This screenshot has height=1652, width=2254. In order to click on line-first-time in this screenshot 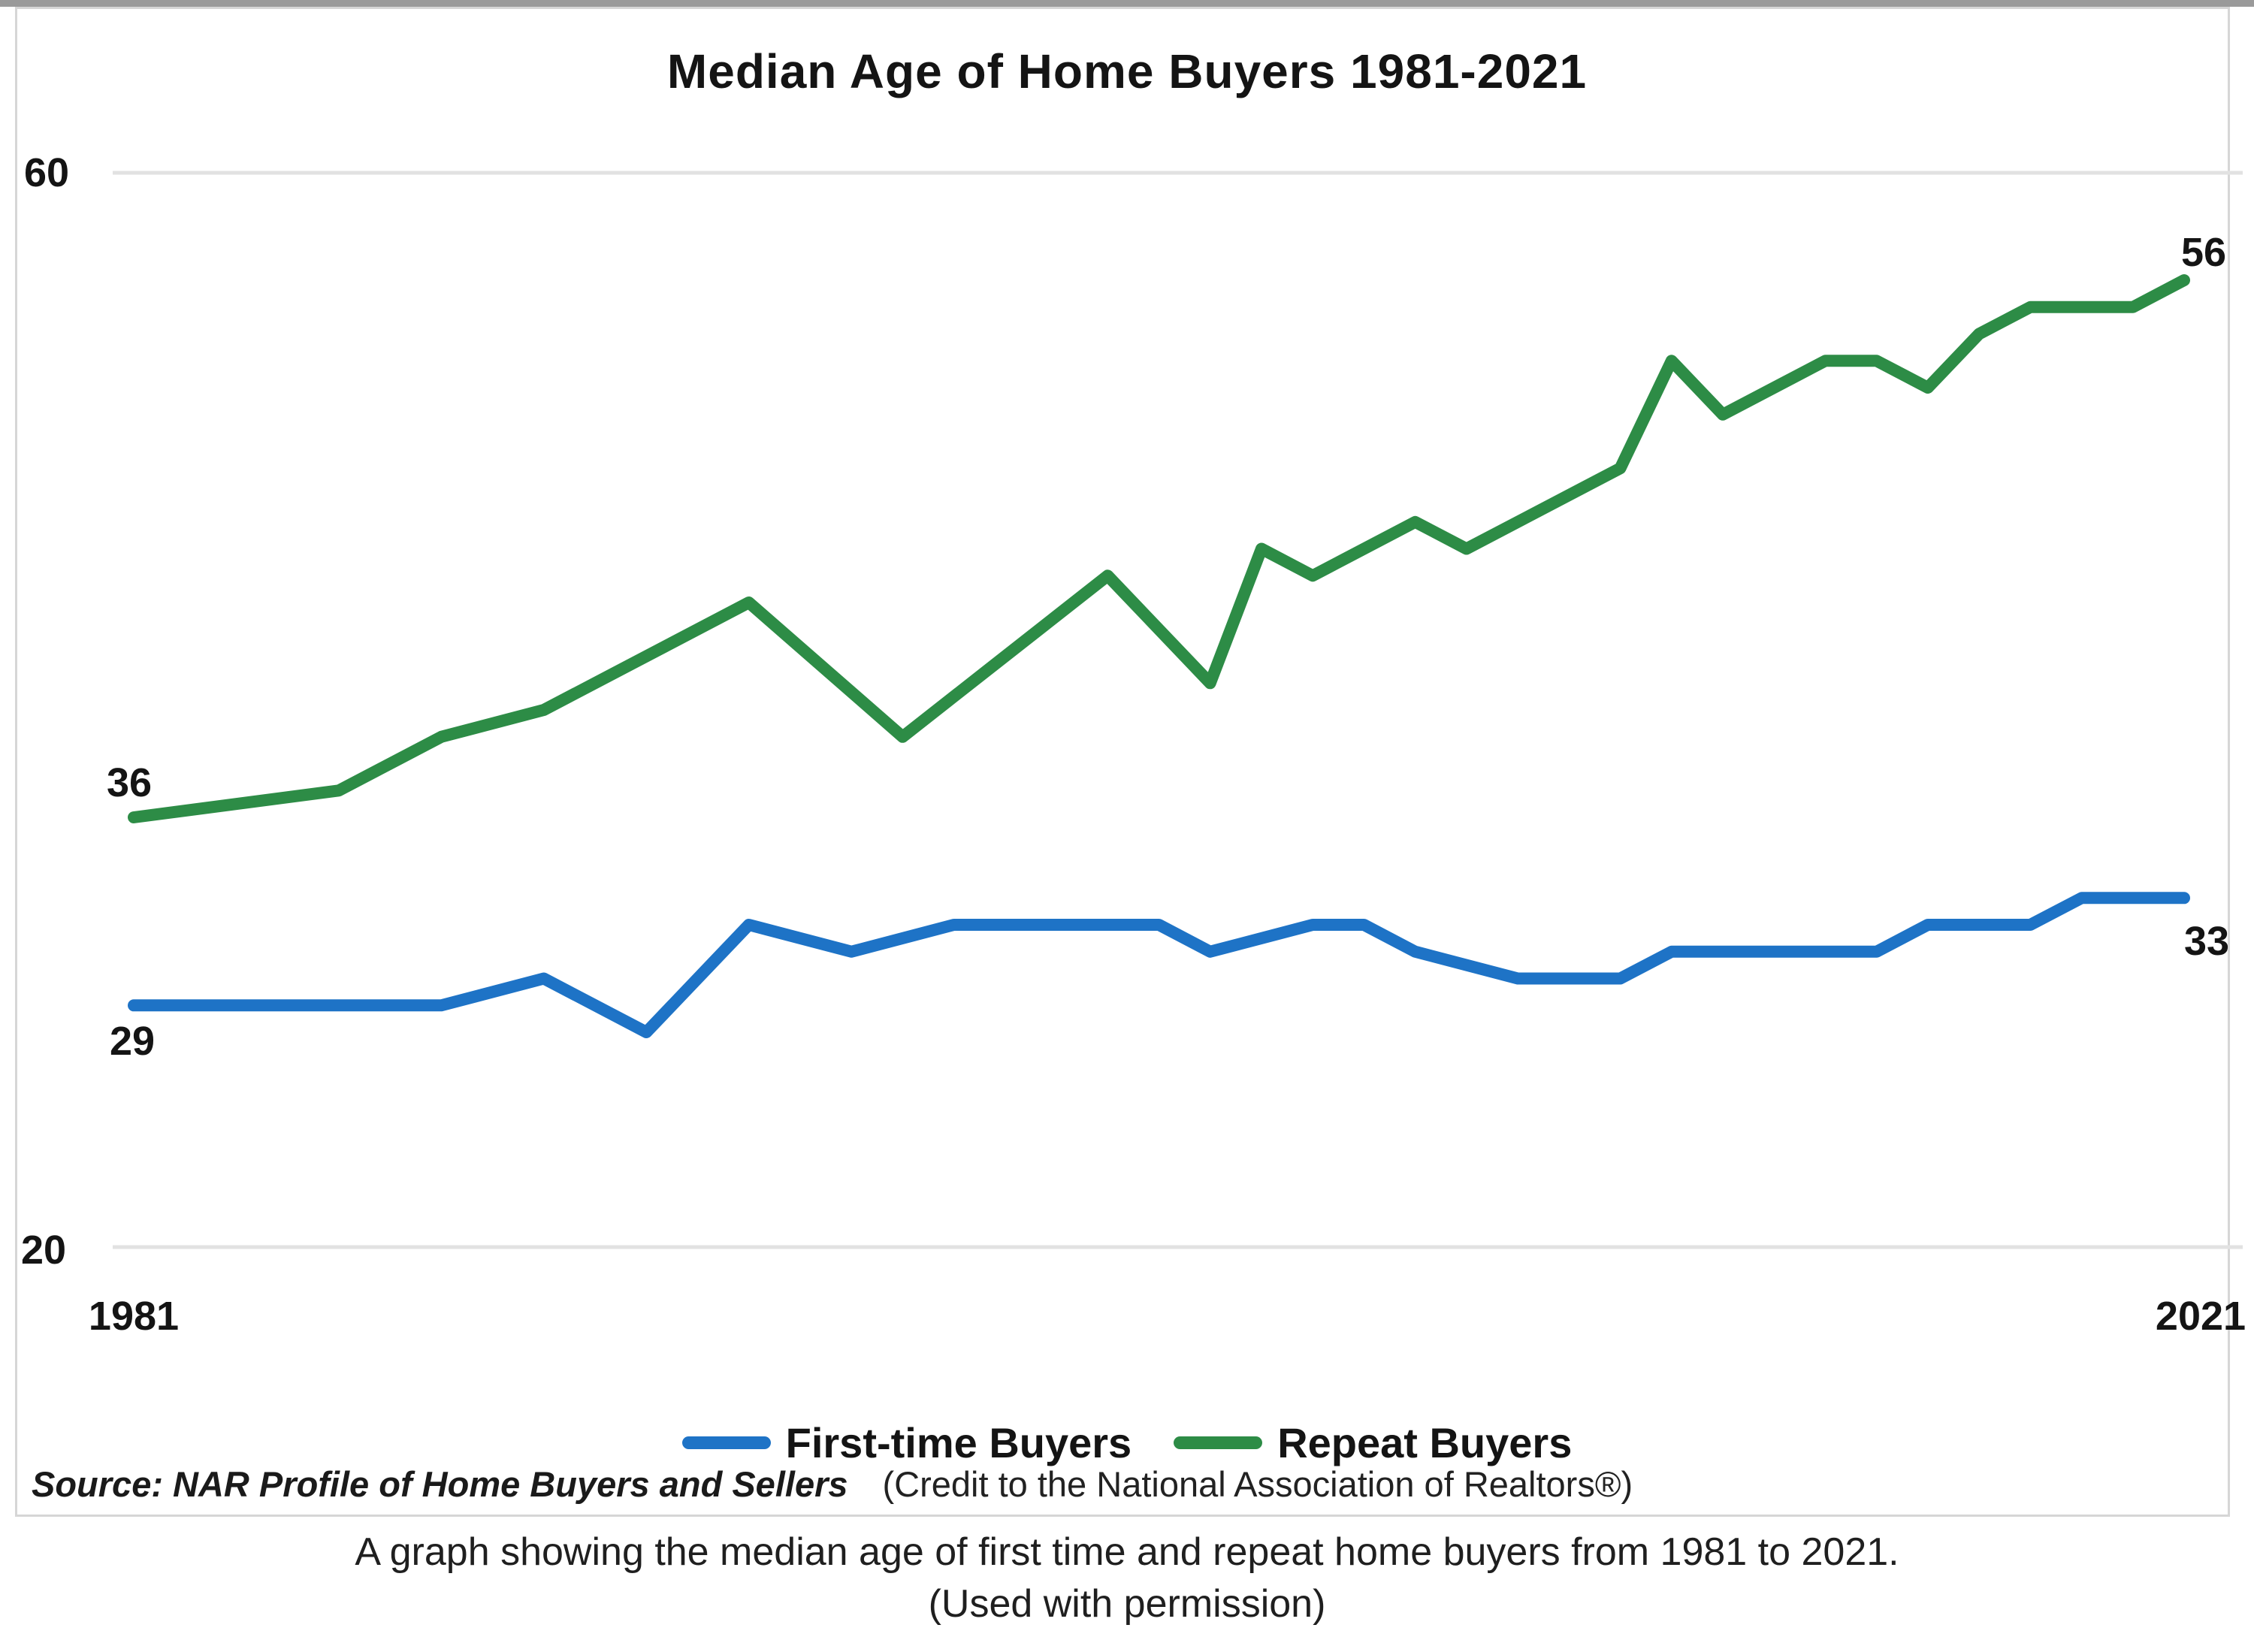, I will do `click(1159, 965)`.